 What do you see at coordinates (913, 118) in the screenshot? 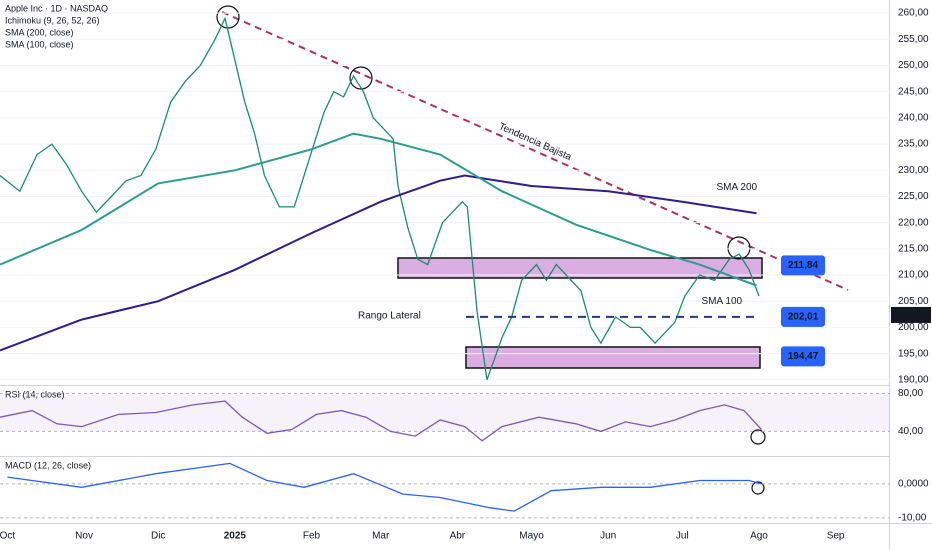
I see `y-tick-label: 240,00` at bounding box center [913, 118].